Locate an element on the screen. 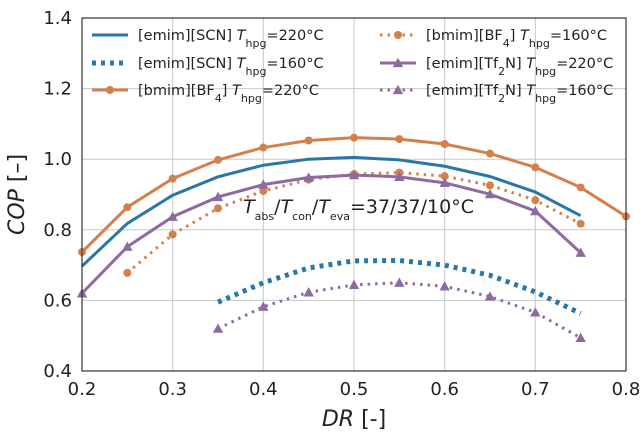  legend-entry-1: [emim][SCN] Thpg=160°C is located at coordinates (208, 67).